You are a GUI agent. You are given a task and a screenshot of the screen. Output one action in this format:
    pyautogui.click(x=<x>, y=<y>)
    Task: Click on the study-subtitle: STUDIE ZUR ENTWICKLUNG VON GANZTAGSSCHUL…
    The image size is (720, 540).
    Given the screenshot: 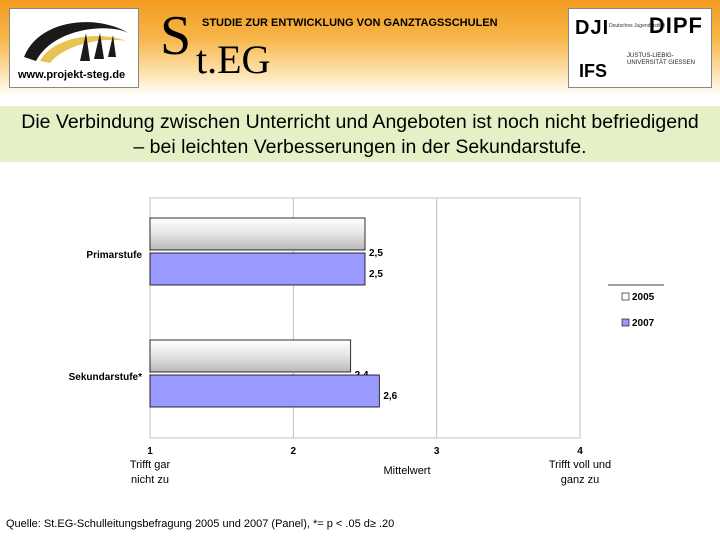 What is the action you would take?
    pyautogui.click(x=350, y=23)
    